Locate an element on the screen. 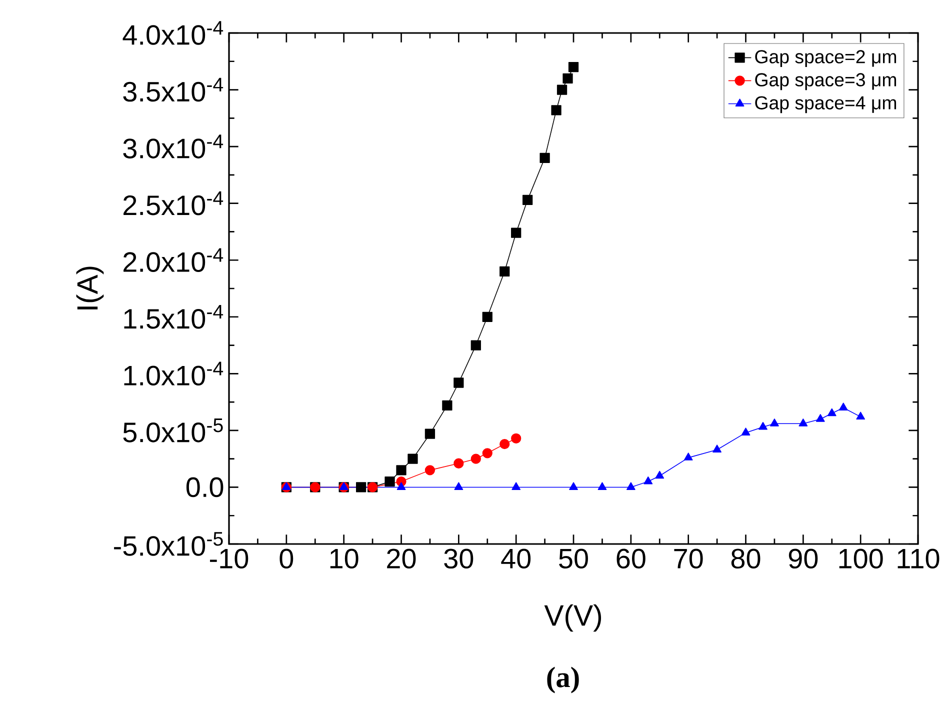 This screenshot has width=952, height=706. y-tick-label: 1.0x10$^{-4}$ is located at coordinates (174, 374).